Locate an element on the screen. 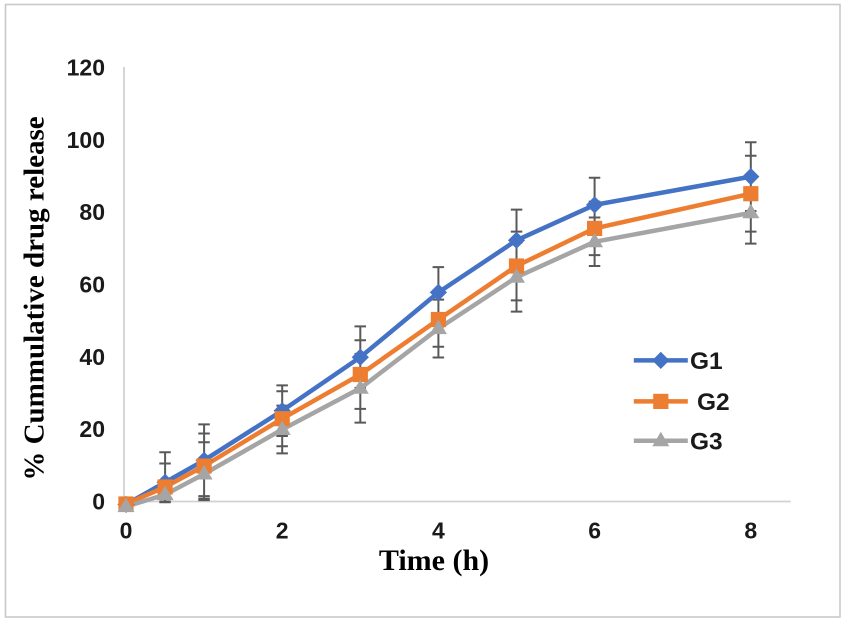  svg-text: G1 is located at coordinates (706, 361).